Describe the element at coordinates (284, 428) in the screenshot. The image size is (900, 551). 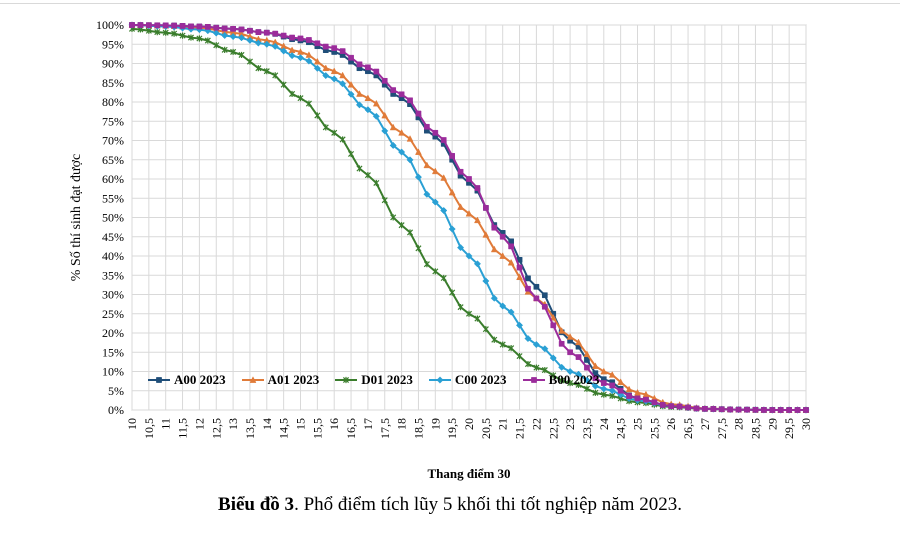
I see `x-tick-label: 14,5` at that location.